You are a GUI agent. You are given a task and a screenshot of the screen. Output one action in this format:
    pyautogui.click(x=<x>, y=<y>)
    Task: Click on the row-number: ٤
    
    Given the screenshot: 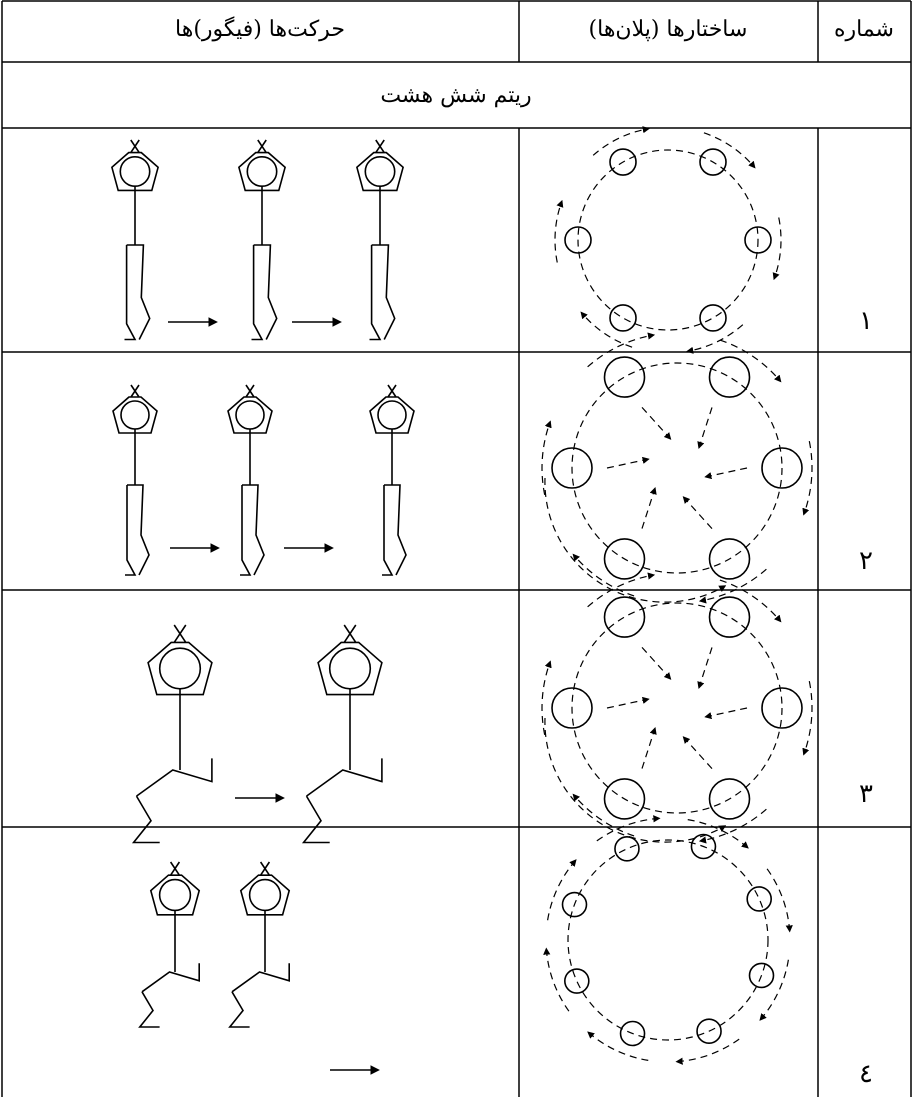 What is the action you would take?
    pyautogui.click(x=866, y=1074)
    